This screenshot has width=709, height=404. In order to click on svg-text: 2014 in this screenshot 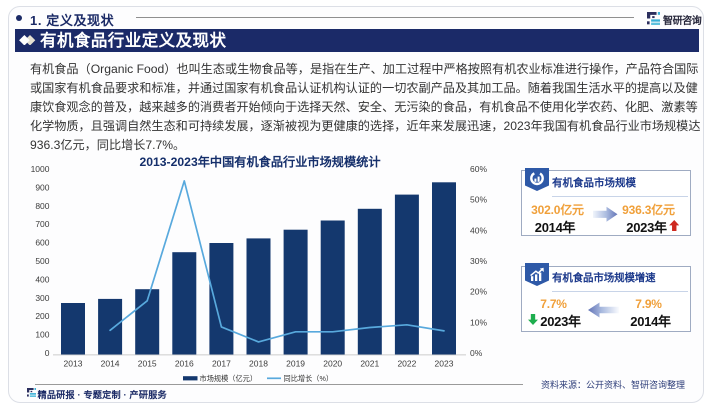, I will do `click(110, 364)`.